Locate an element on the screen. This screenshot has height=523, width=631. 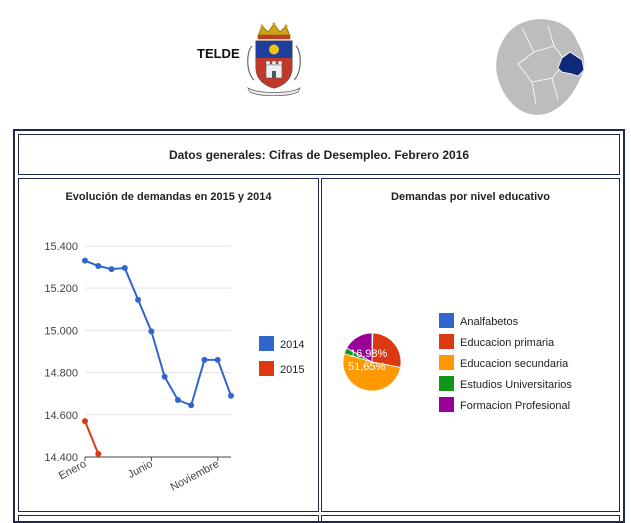
legend-label: Estudios Universitarios is located at coordinates (516, 385).